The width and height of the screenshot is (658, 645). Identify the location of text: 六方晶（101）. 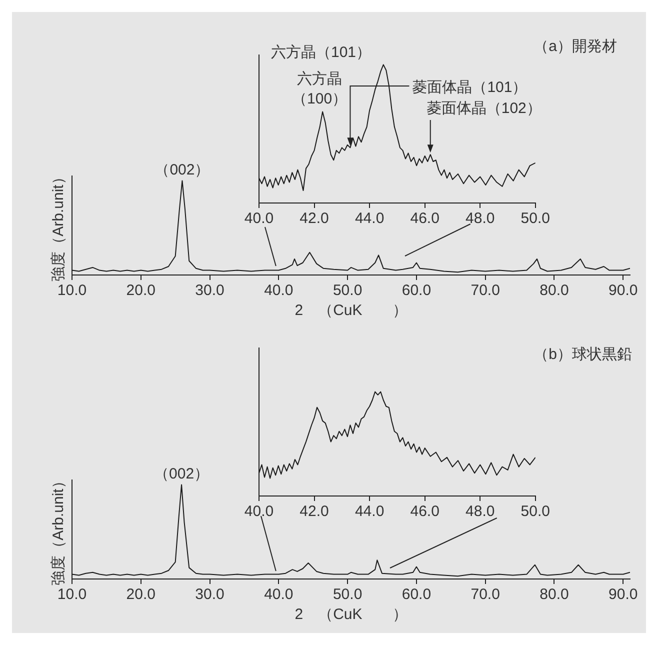
(321, 52).